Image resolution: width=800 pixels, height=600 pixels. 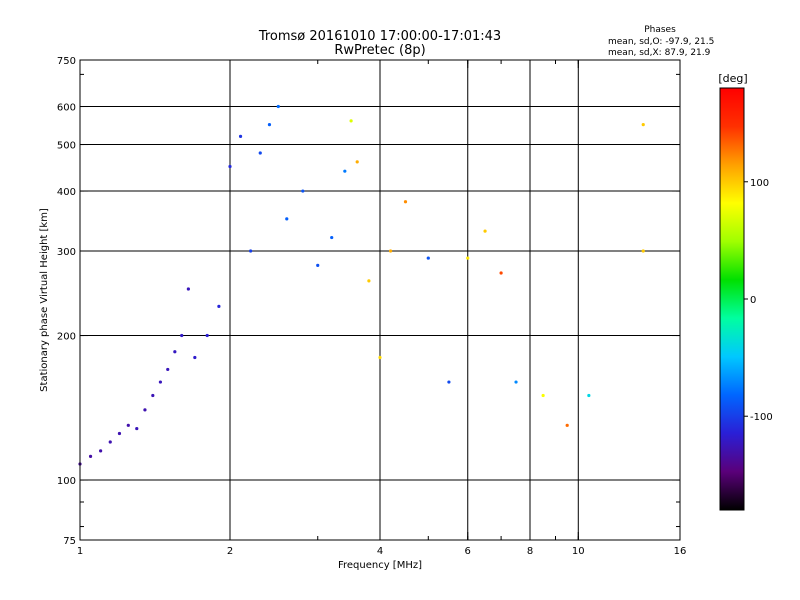 What do you see at coordinates (530, 551) in the screenshot?
I see `x-tick-label: 8` at bounding box center [530, 551].